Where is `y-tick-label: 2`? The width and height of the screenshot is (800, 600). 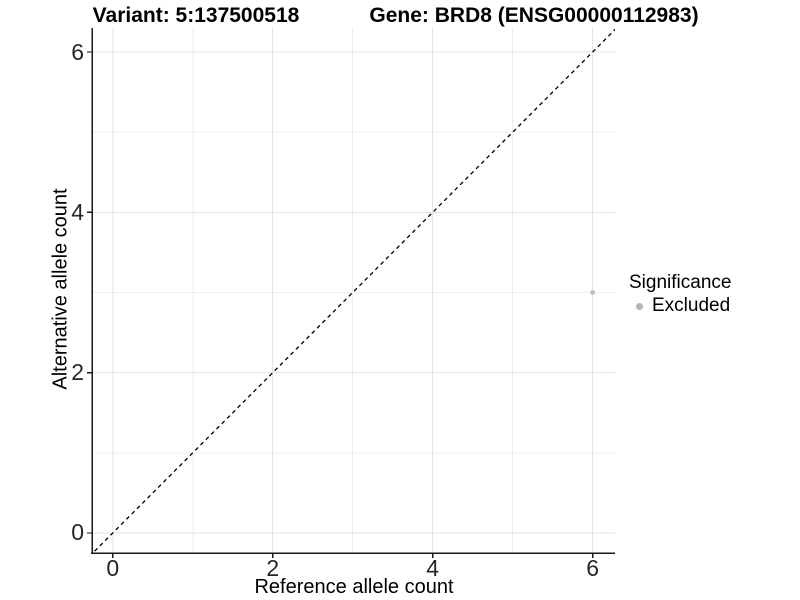 y-tick-label: 2 is located at coordinates (77, 372).